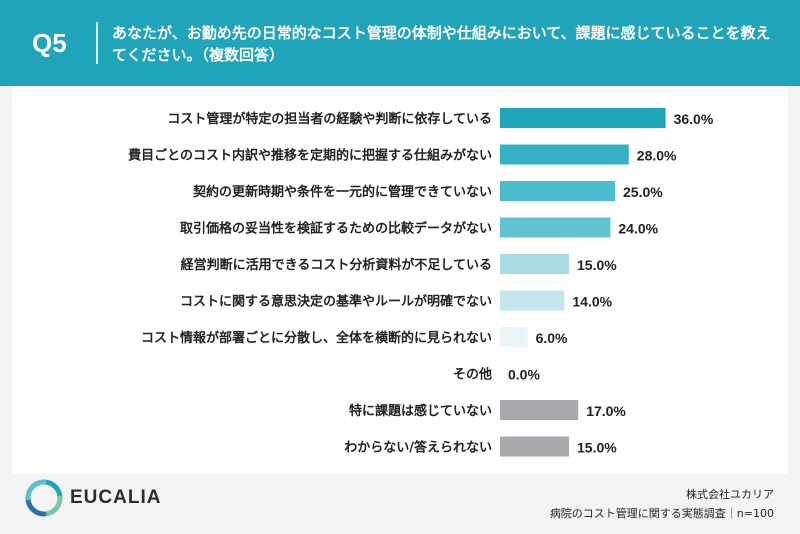  Describe the element at coordinates (592, 302) in the screenshot. I see `value-label: 14.0%` at that location.